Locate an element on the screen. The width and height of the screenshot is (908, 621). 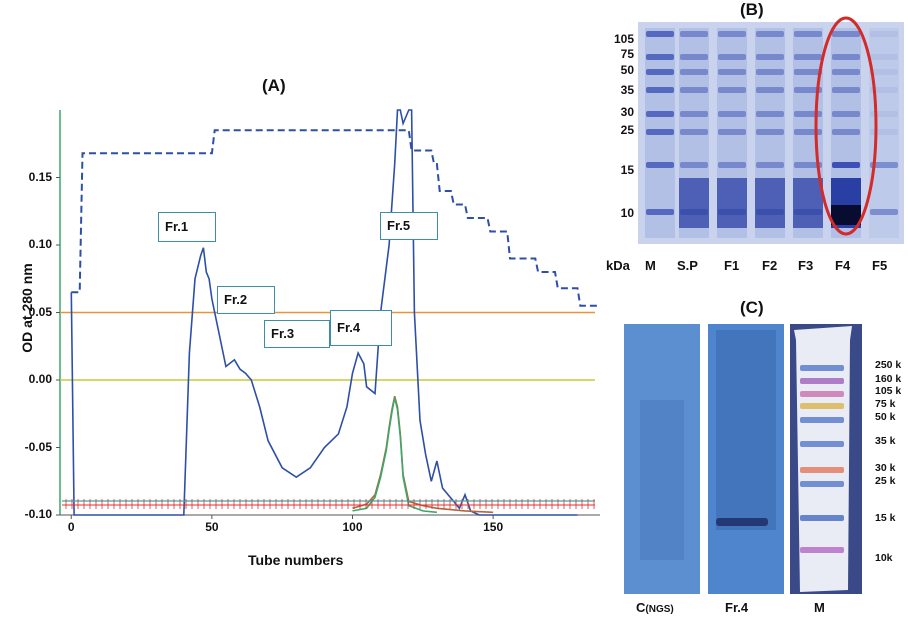
blot-marker-label: 250 k is located at coordinates (888, 365).